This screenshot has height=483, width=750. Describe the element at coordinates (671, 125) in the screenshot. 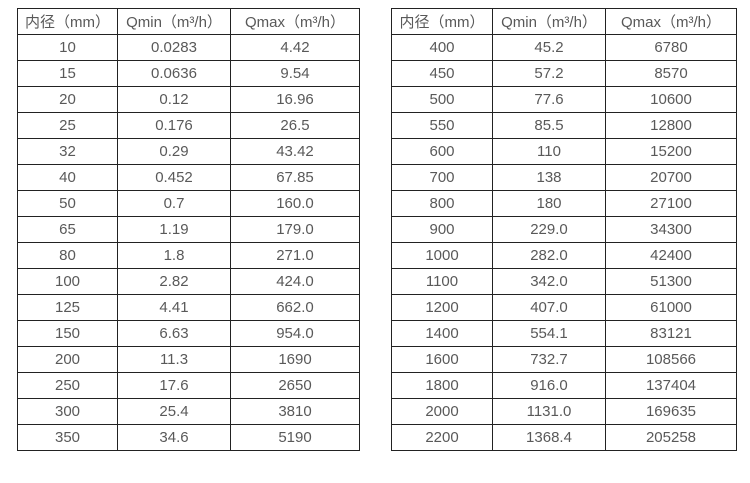

I see `table-cell: 12800` at that location.